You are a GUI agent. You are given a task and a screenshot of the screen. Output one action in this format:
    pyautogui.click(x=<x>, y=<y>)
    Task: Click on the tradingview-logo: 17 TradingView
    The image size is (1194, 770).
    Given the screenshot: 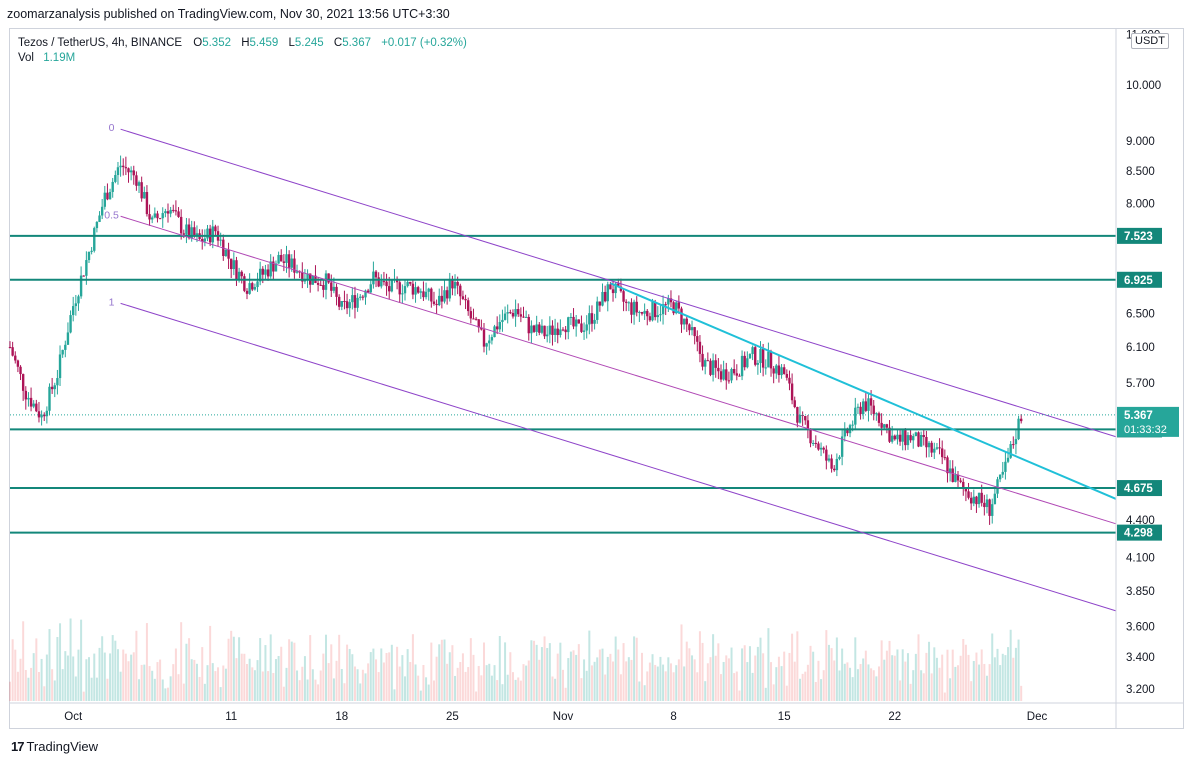 What is the action you would take?
    pyautogui.click(x=54, y=746)
    